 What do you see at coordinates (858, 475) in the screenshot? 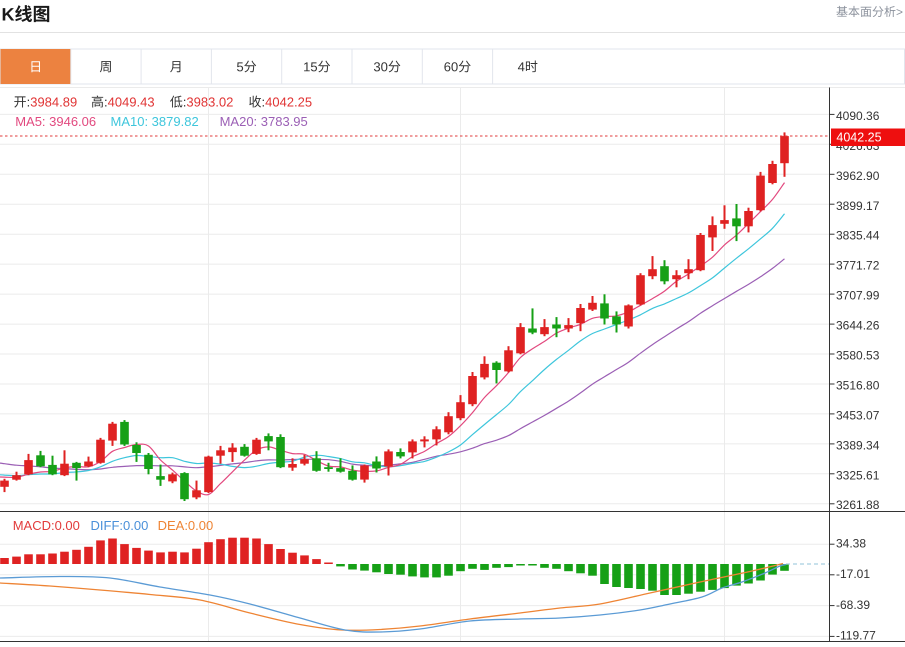
I see `svg-text: 3325.61` at bounding box center [858, 475].